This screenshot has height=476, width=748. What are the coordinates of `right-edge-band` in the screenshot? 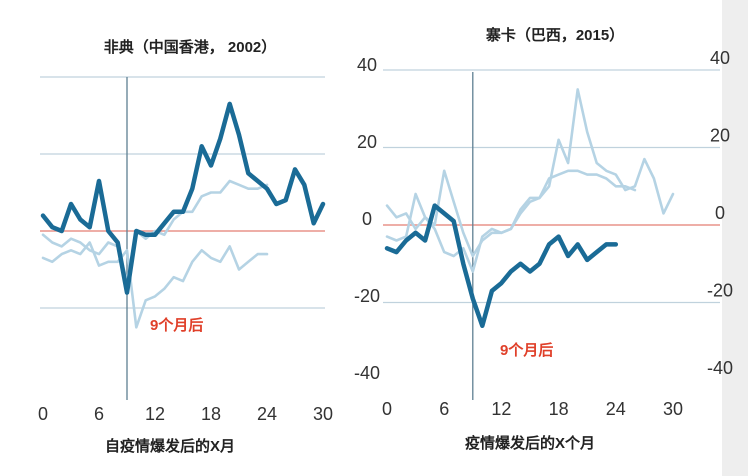 It's located at (735, 238).